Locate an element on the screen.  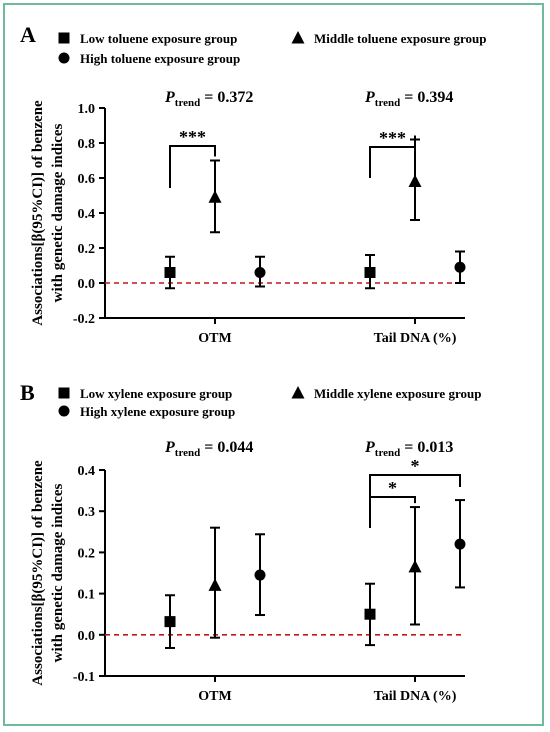
p-trend-label: Ptrend = 0.372 is located at coordinates (208, 99).